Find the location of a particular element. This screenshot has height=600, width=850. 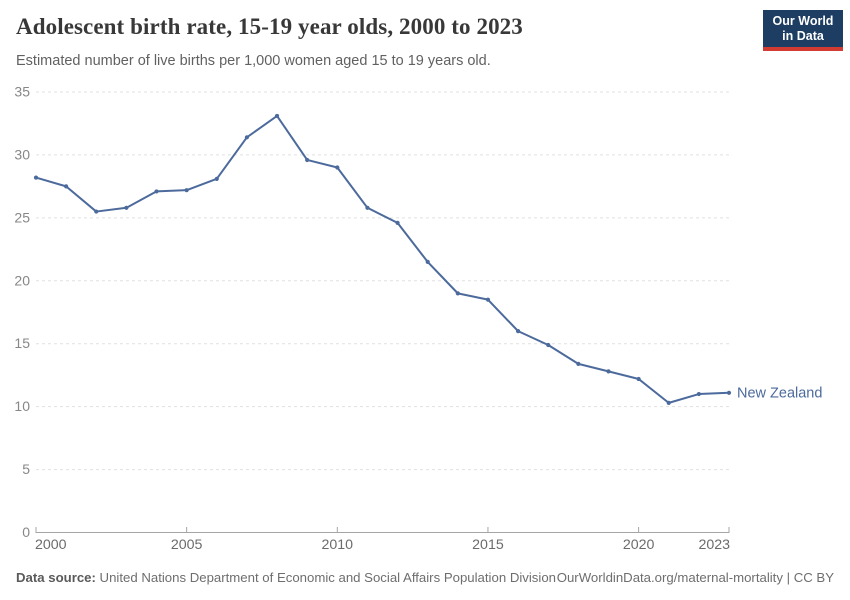

y-tick-label: 30 is located at coordinates (22, 154).